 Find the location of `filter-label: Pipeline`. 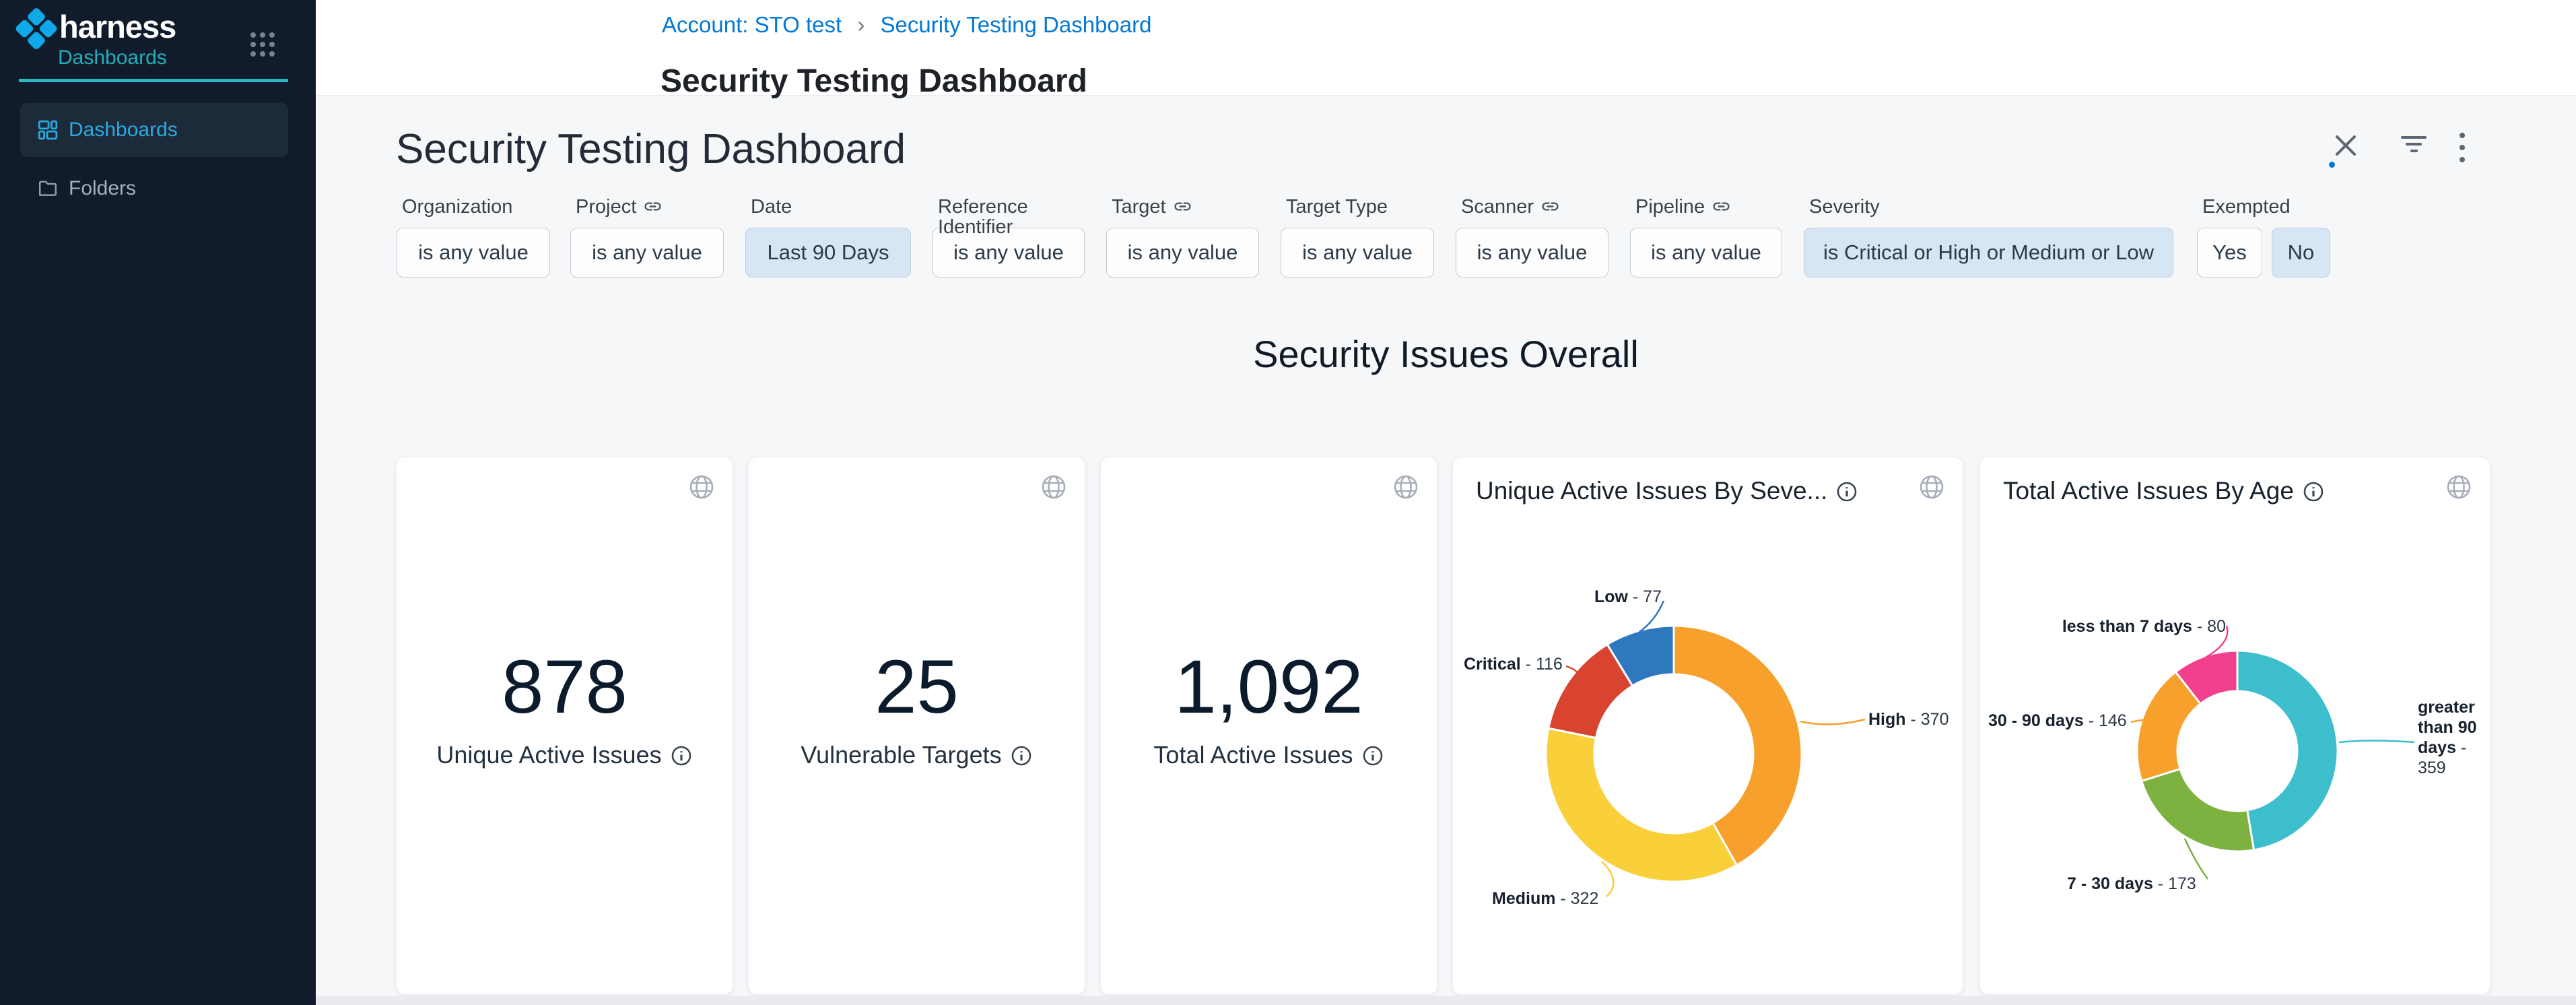

filter-label: Pipeline is located at coordinates (1706, 212).